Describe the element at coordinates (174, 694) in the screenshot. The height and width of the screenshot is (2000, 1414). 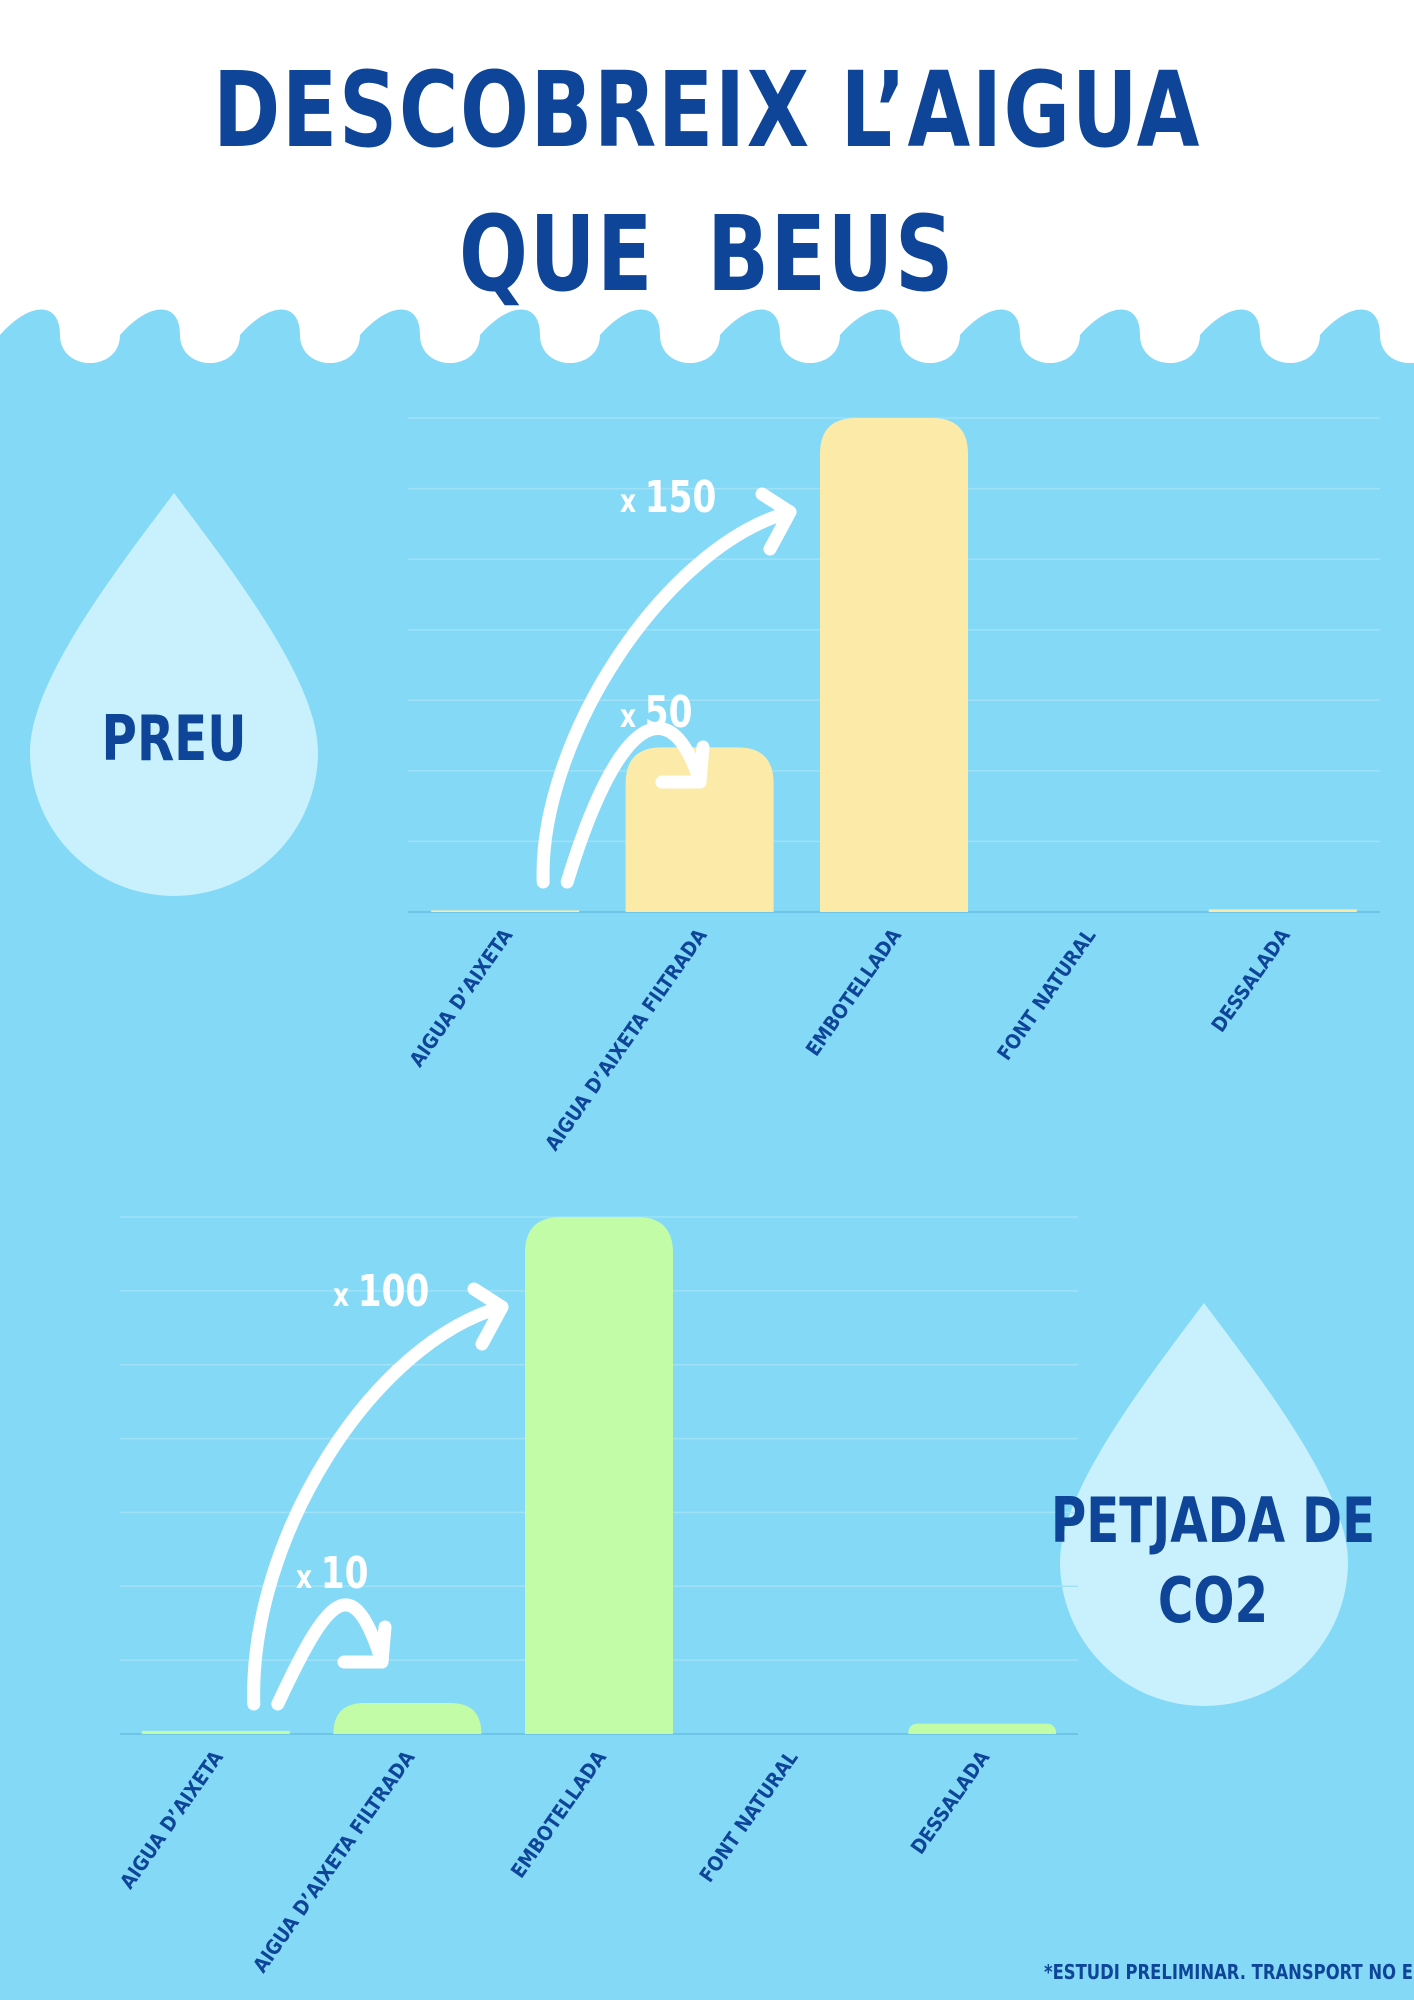
I see `drop-price` at that location.